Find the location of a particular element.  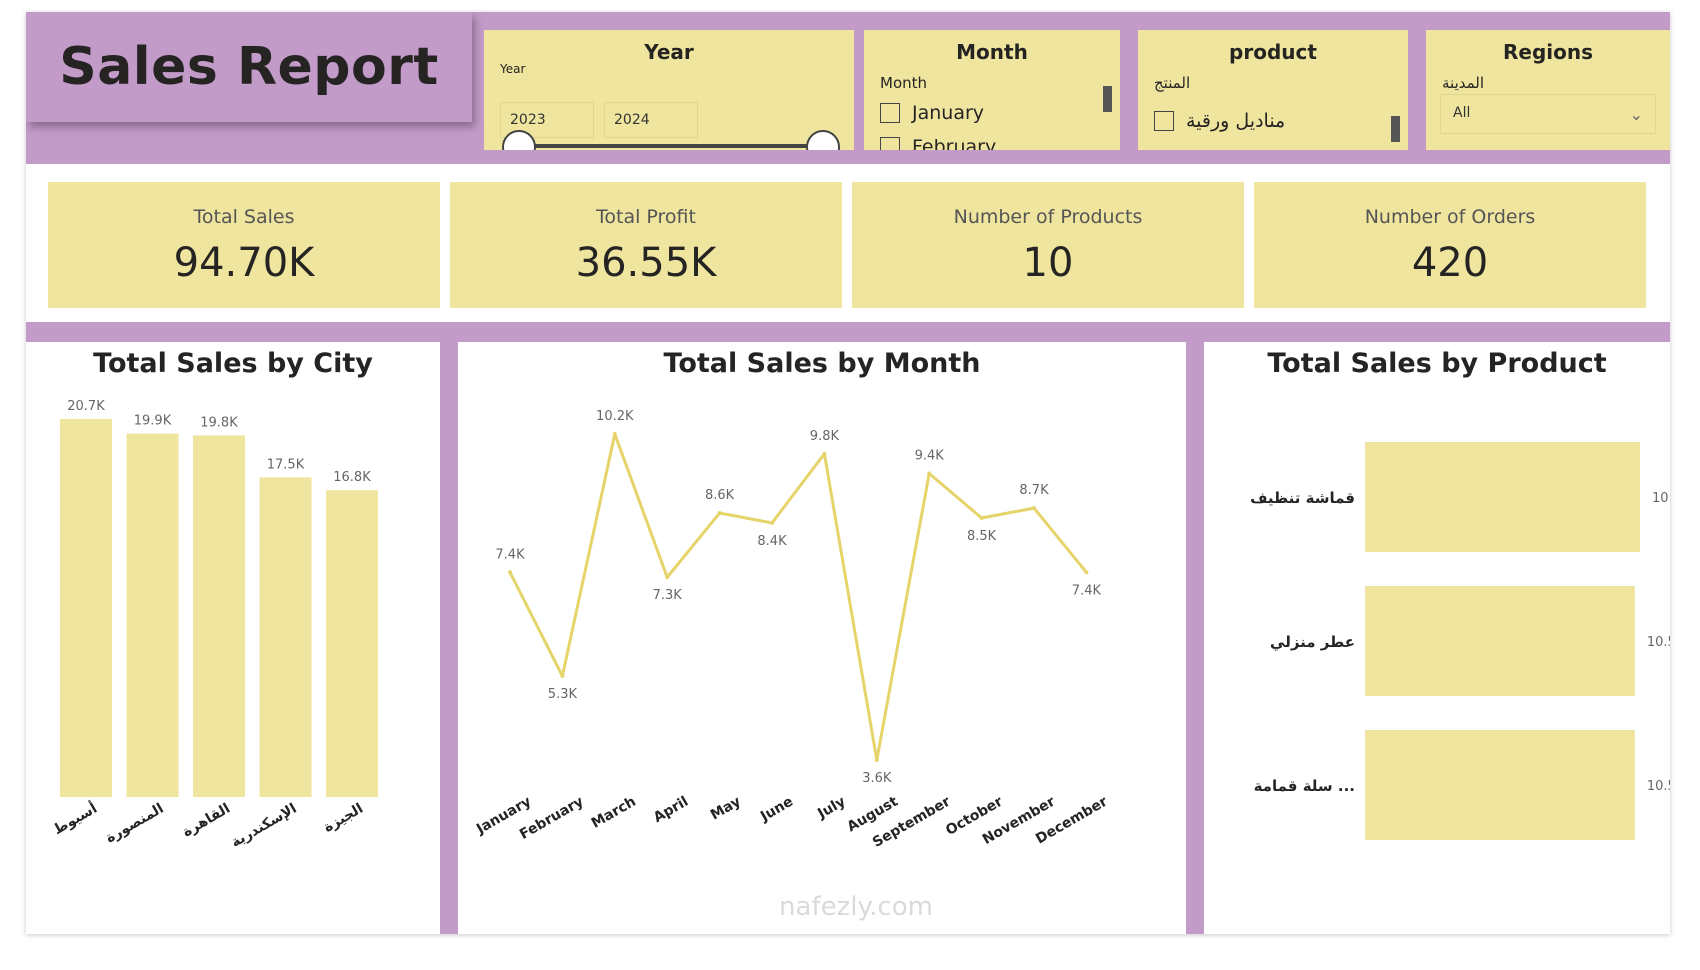

city-data-label: 17.5K is located at coordinates (286, 464).